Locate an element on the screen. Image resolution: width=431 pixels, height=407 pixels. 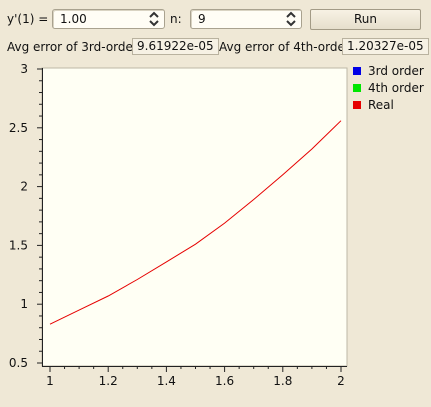
legend-item: 4th order is located at coordinates (388, 88).